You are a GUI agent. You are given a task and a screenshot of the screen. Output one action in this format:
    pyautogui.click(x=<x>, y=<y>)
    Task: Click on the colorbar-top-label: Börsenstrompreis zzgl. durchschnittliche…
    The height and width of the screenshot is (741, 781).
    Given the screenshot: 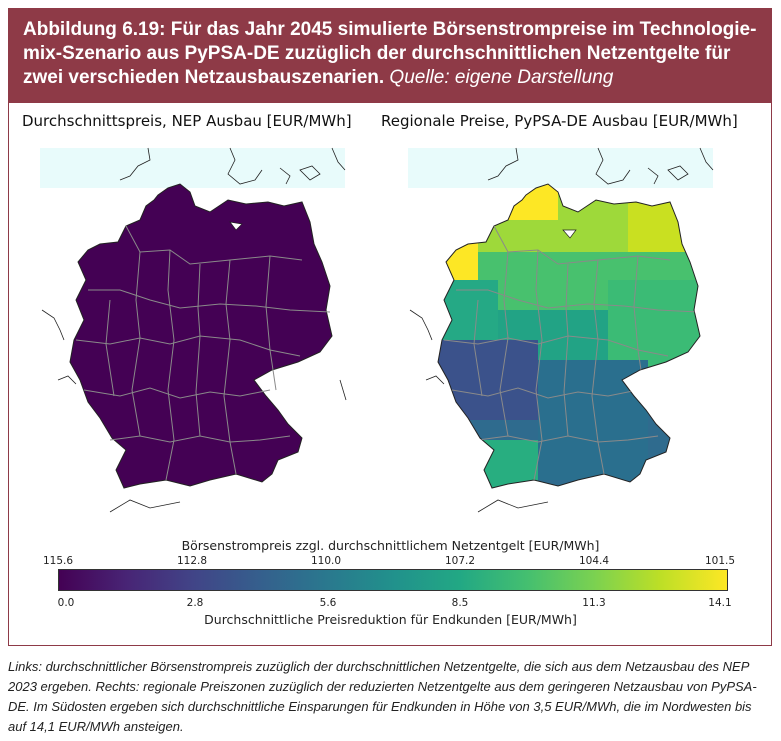 What is the action you would take?
    pyautogui.click(x=390, y=545)
    